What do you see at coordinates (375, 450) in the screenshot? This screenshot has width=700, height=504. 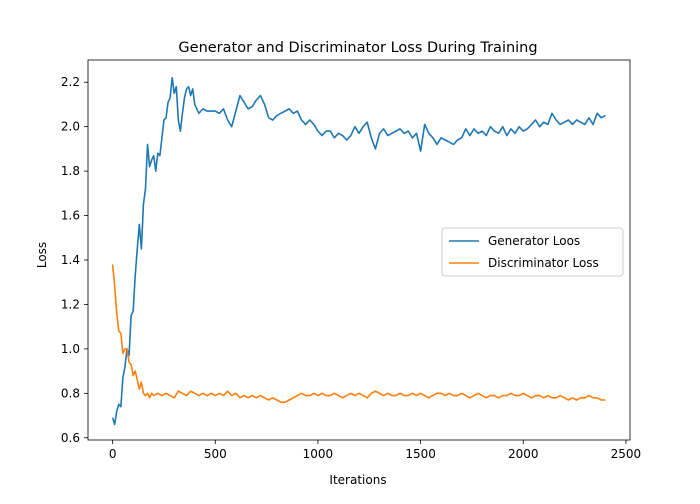 I see `x-axis: 0 500 1000 1500 2000 2500` at bounding box center [375, 450].